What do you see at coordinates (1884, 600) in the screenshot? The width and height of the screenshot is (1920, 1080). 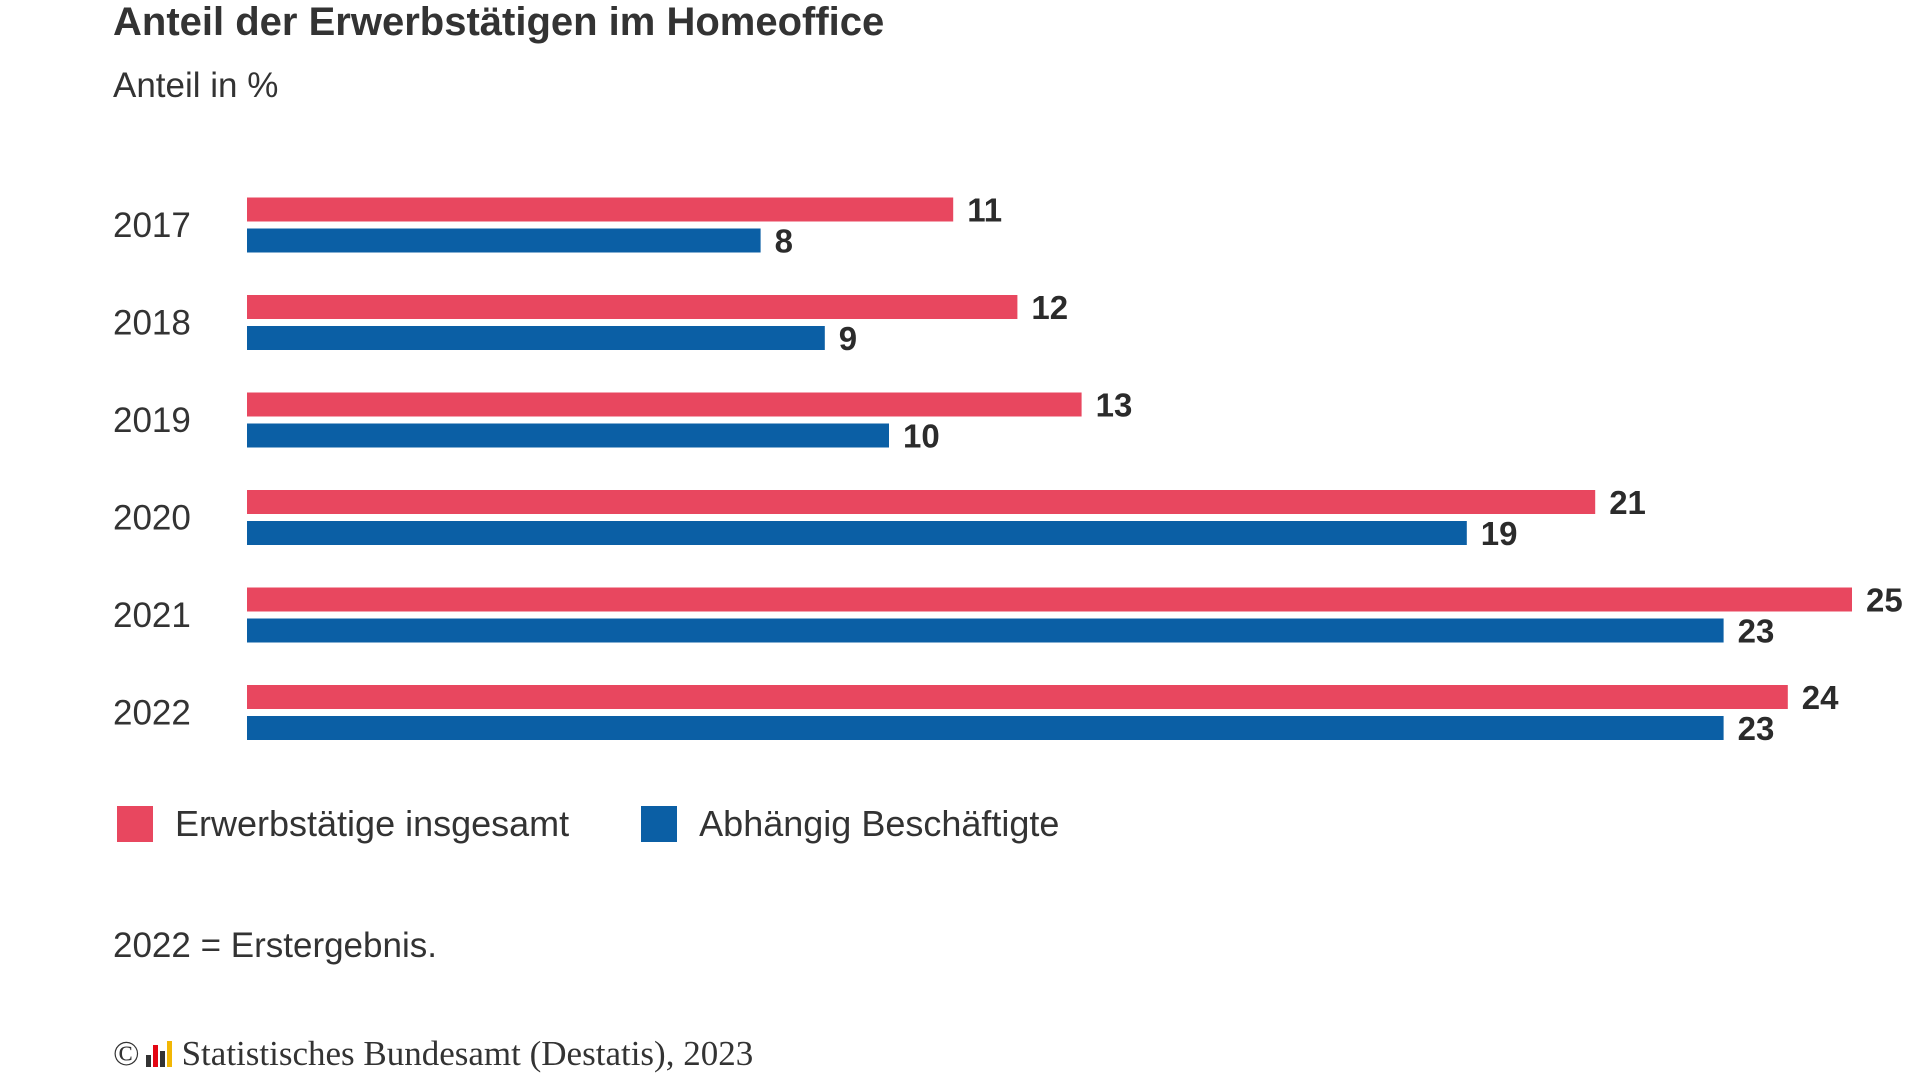 I see `data-label-erwerbst-tige-insgesamt-2021: 25` at bounding box center [1884, 600].